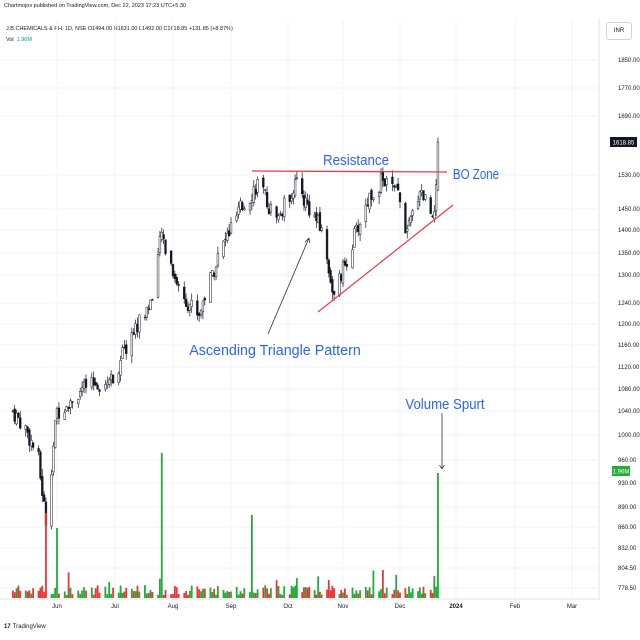 This screenshot has height=640, width=640. I want to click on tradingview-footer: 17 TradingView, so click(25, 627).